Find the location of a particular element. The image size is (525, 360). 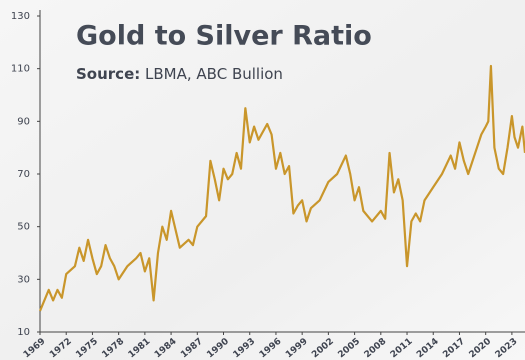

y-tick-label: 10 is located at coordinates (23, 332).